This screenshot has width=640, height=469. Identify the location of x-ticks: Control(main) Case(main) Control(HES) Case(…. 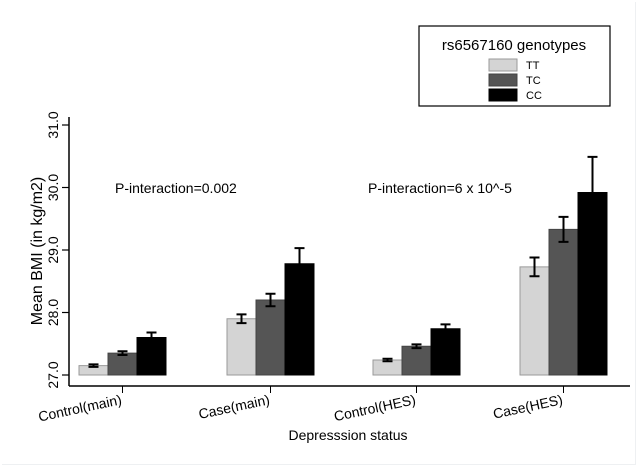
(300, 405).